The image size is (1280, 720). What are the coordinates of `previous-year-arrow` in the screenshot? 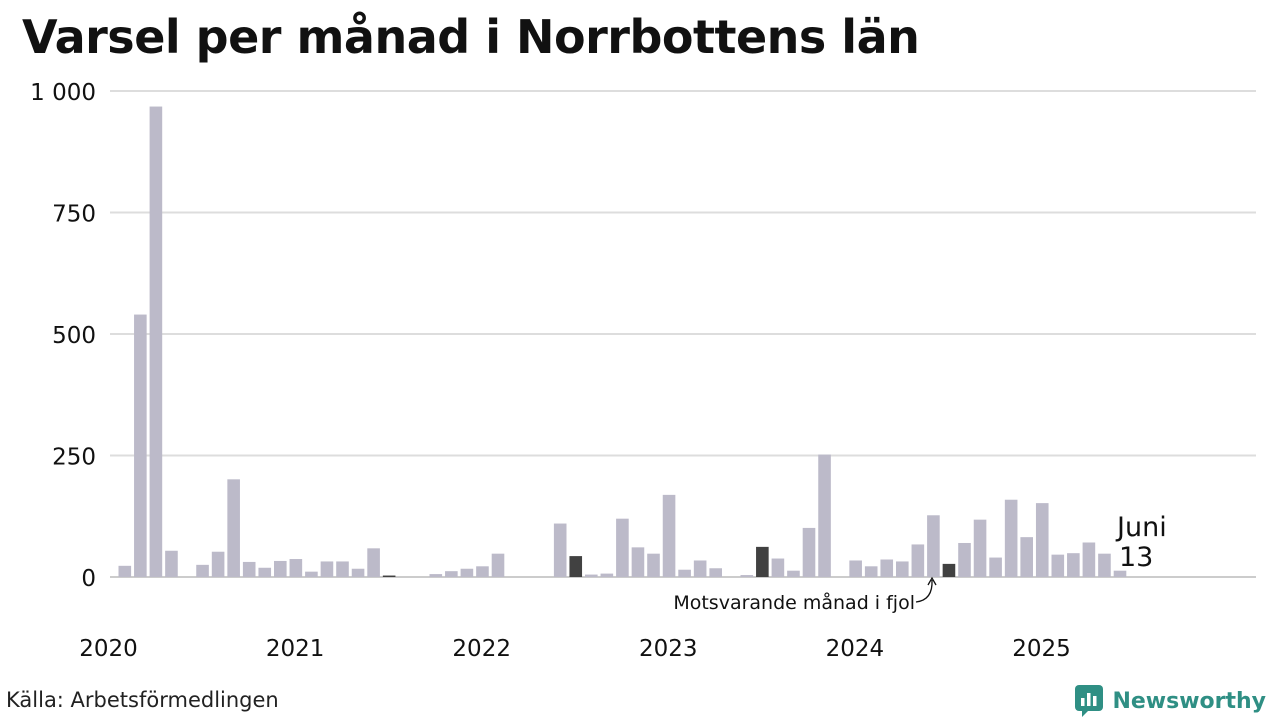 It's located at (924, 591).